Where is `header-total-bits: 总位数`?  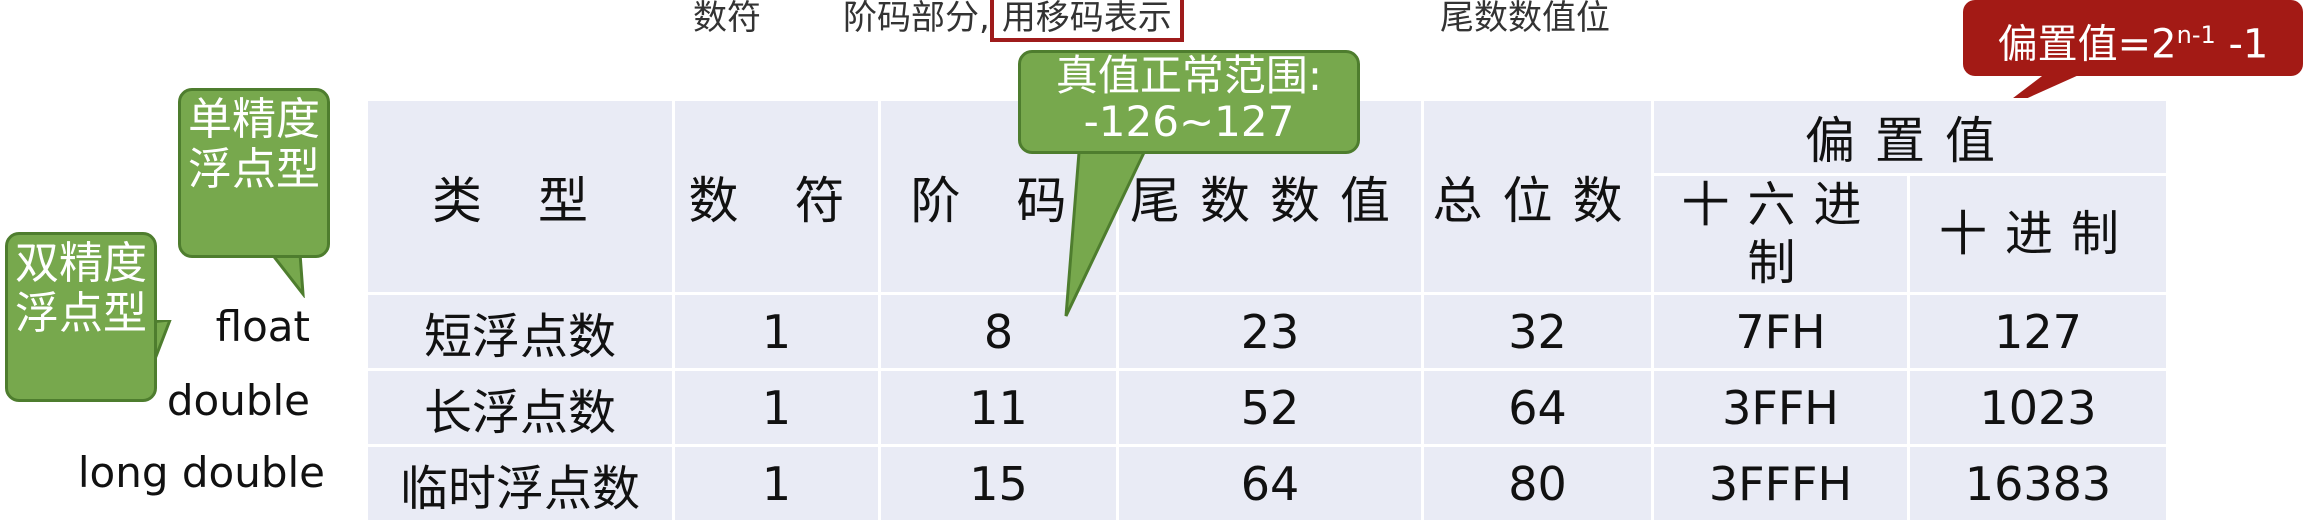 header-total-bits: 总位数 is located at coordinates (1537, 196).